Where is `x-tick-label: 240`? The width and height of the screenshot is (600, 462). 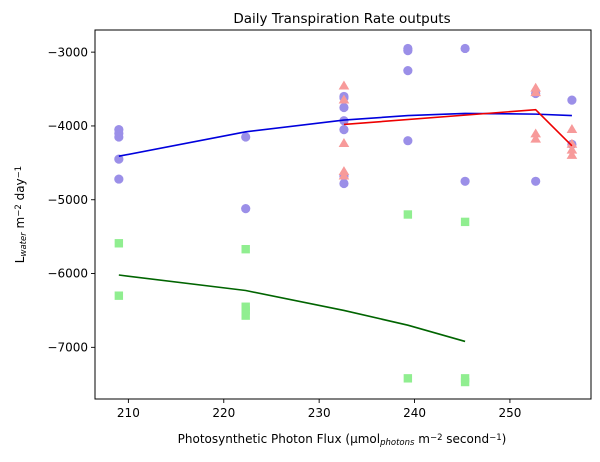 x-tick-label: 240 is located at coordinates (414, 413).